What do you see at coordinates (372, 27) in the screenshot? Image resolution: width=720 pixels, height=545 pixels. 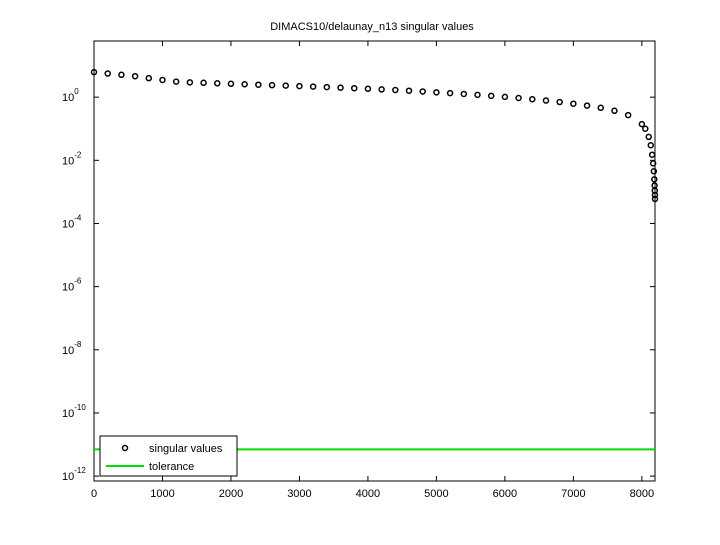 I see `chart-title: DIMACS10/delaunay_n13 singular values` at bounding box center [372, 27].